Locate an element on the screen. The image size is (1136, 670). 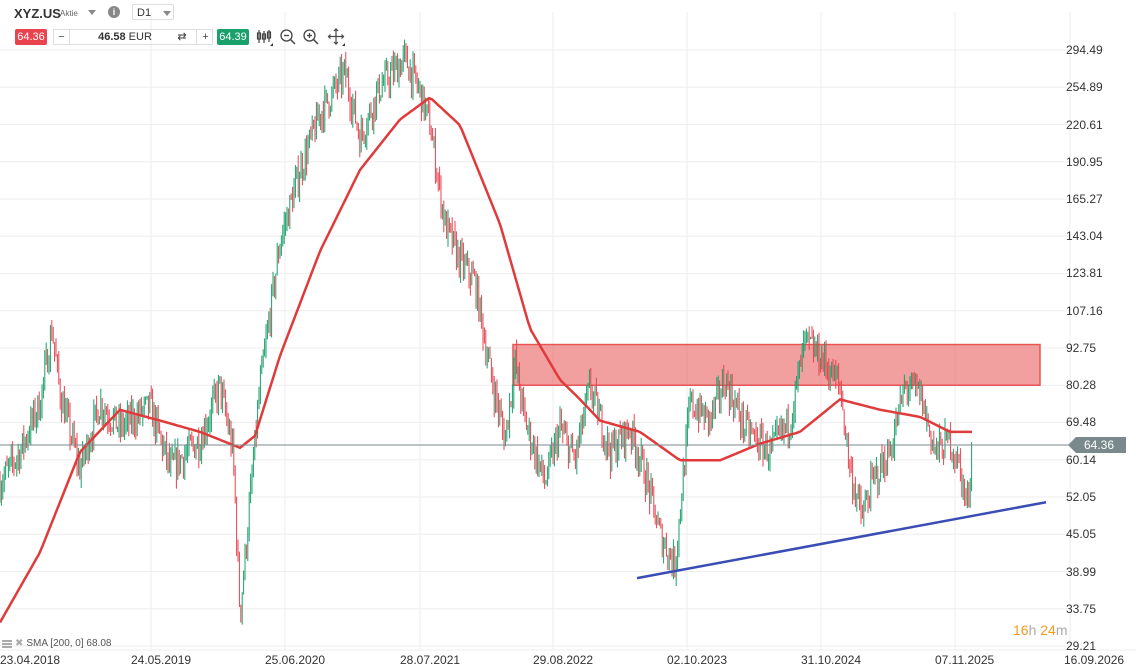
timeframe-value: D1 is located at coordinates (144, 13).